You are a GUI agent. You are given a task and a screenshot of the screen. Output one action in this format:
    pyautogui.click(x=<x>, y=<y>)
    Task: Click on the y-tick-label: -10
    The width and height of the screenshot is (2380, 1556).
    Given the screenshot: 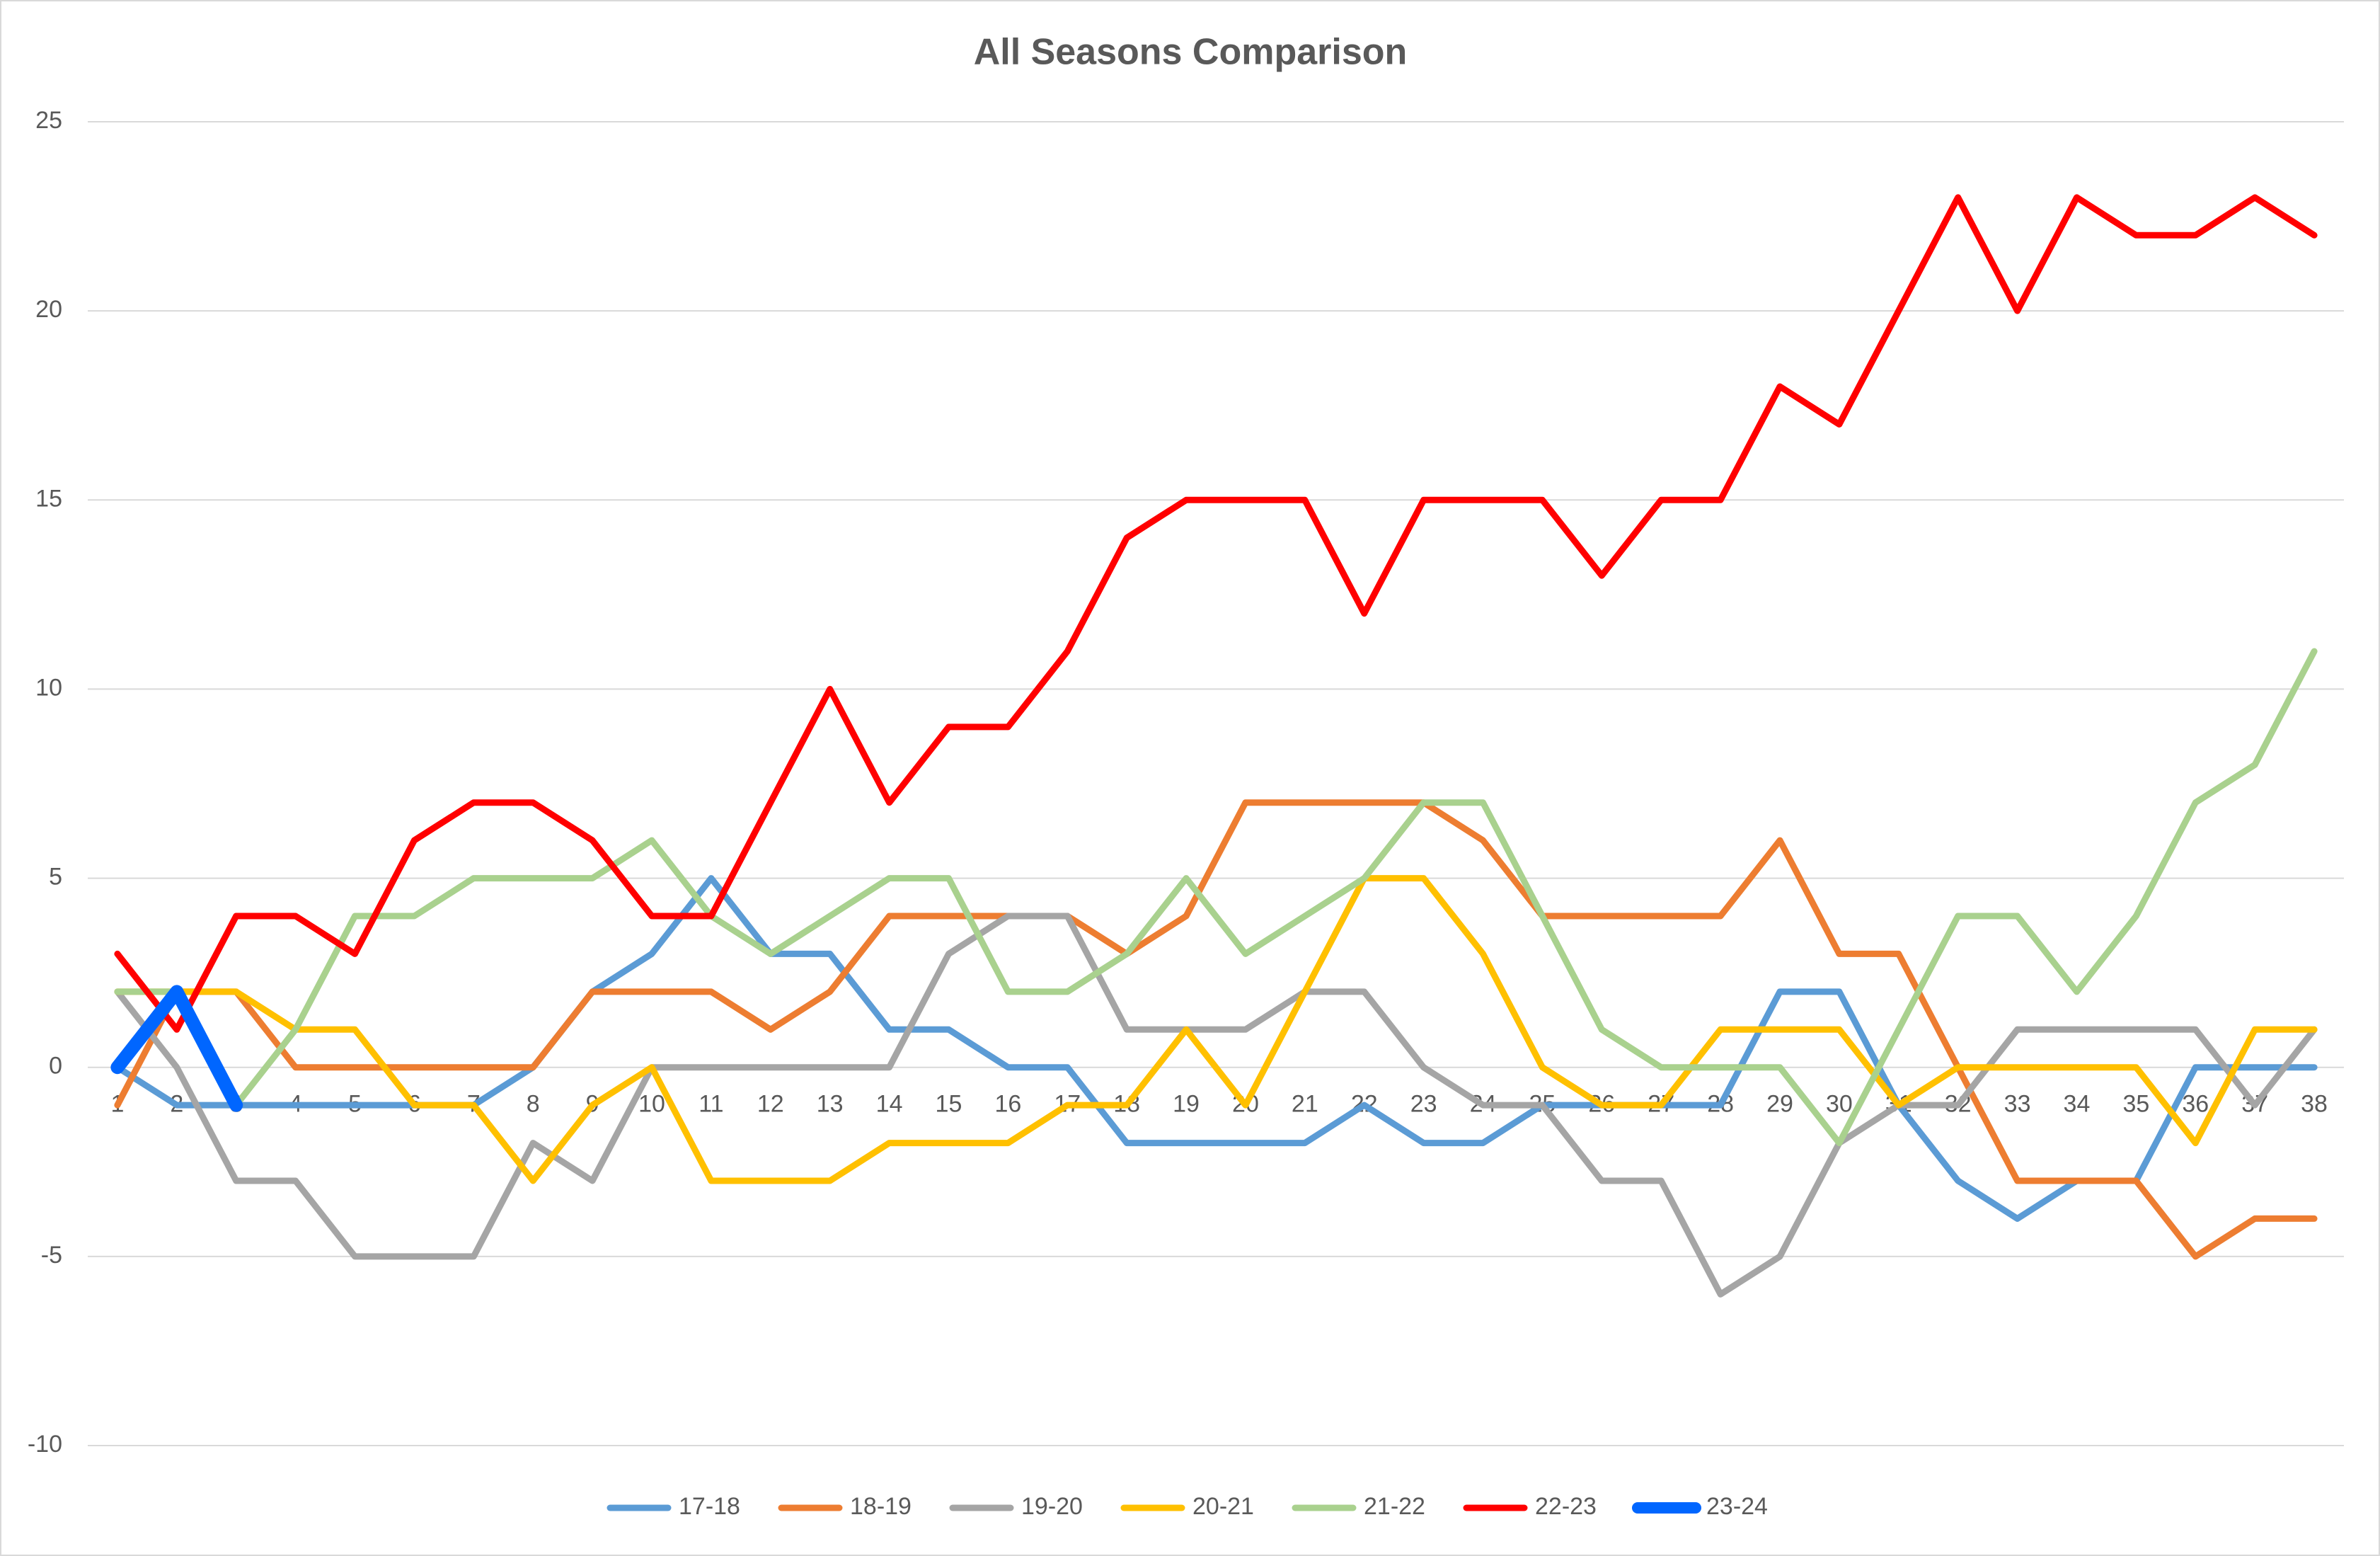 What is the action you would take?
    pyautogui.click(x=45, y=1444)
    